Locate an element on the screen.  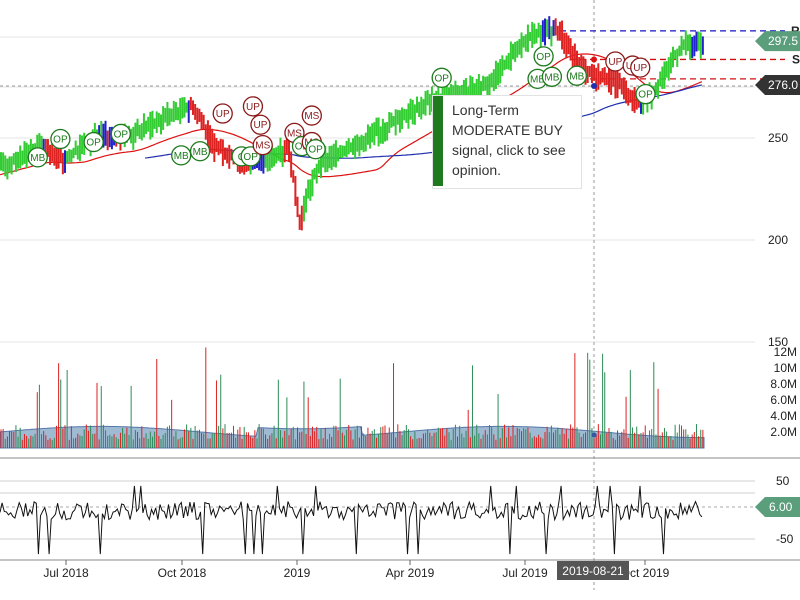
x-axis-tick: 2019 is located at coordinates (297, 573).